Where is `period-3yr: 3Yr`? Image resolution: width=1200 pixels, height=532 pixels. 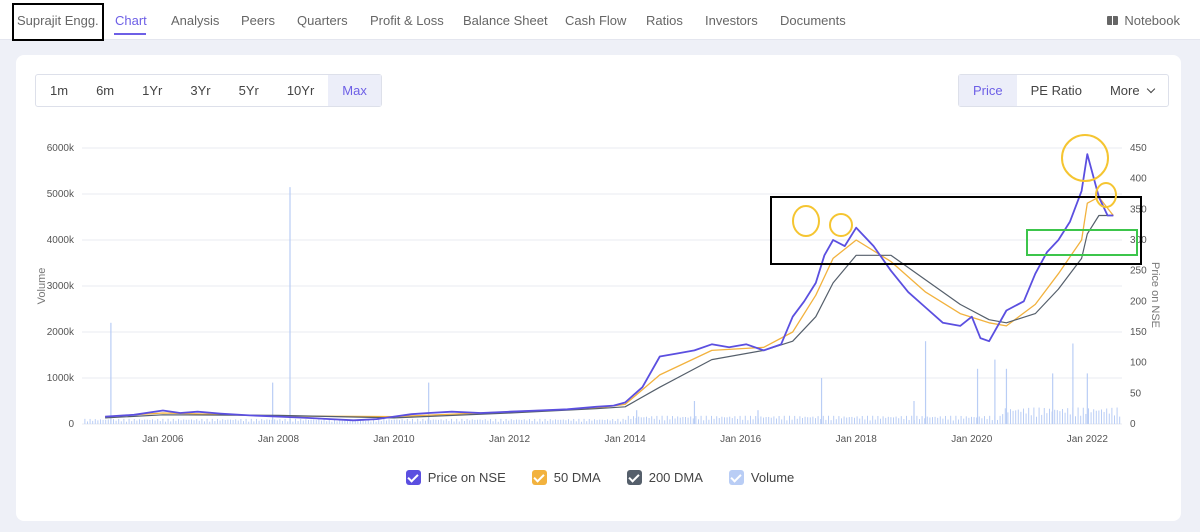 period-3yr: 3Yr is located at coordinates (200, 90).